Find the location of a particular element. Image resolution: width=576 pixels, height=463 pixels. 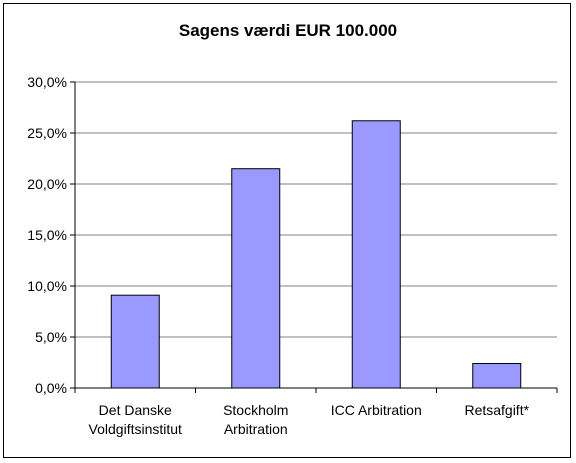

x-category-label-line: ICC Arbitration is located at coordinates (376, 410).